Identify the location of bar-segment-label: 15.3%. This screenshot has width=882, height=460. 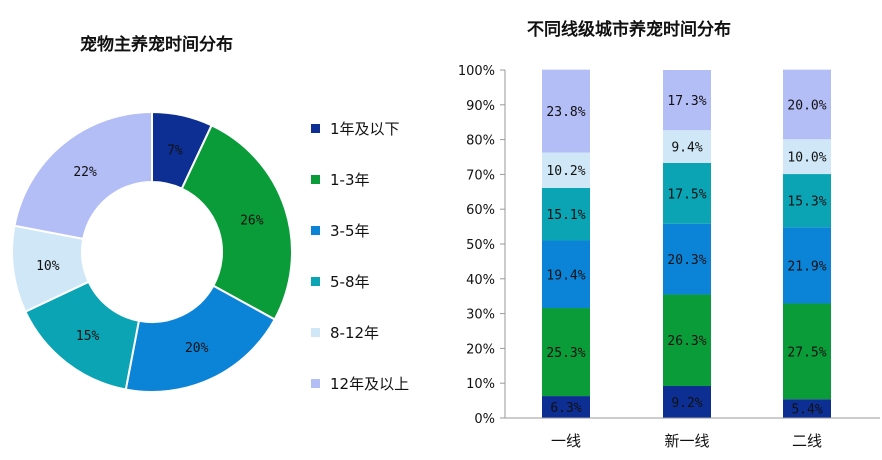
(806, 202).